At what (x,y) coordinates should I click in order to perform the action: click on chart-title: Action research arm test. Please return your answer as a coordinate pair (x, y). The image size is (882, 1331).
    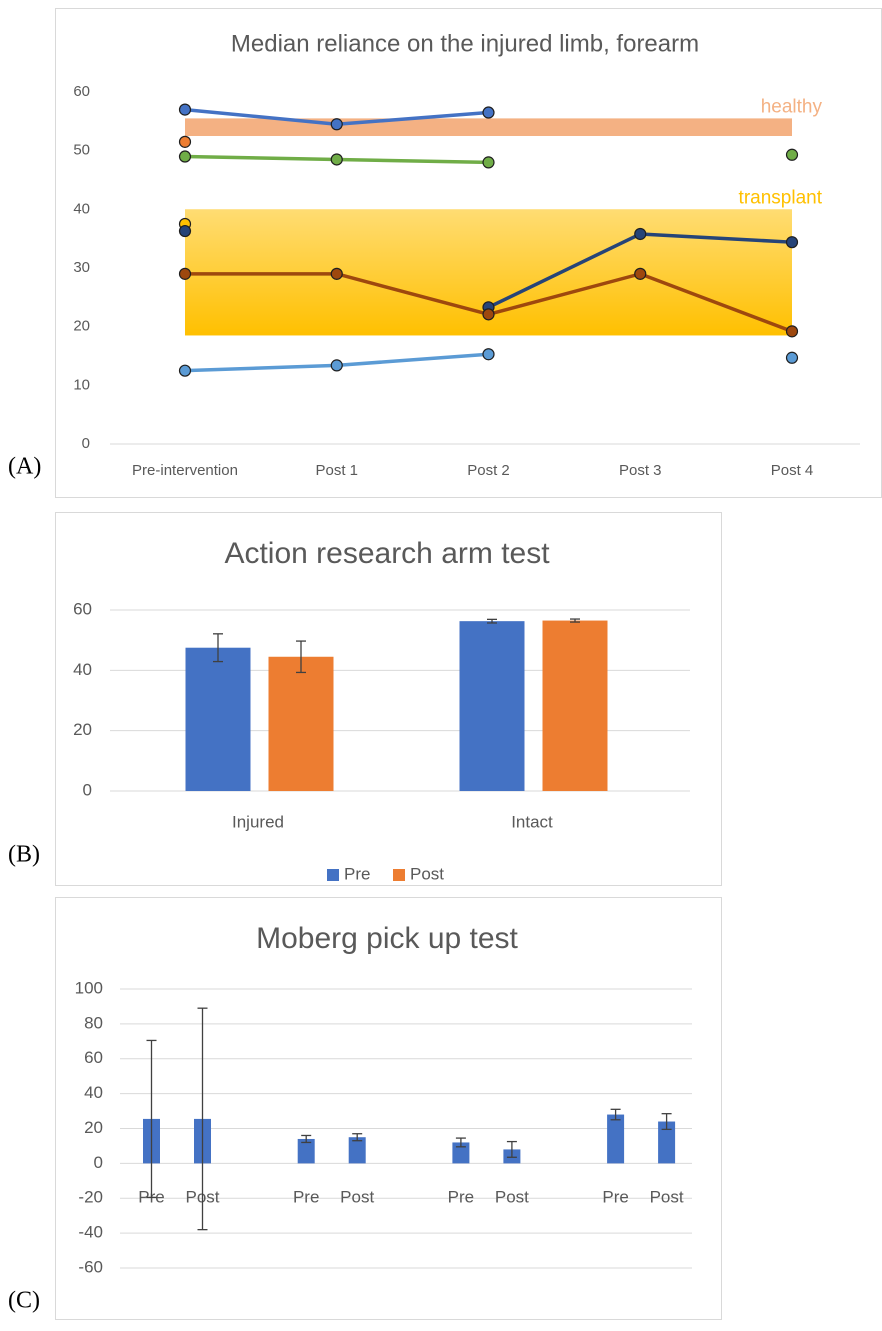
    Looking at the image, I should click on (387, 553).